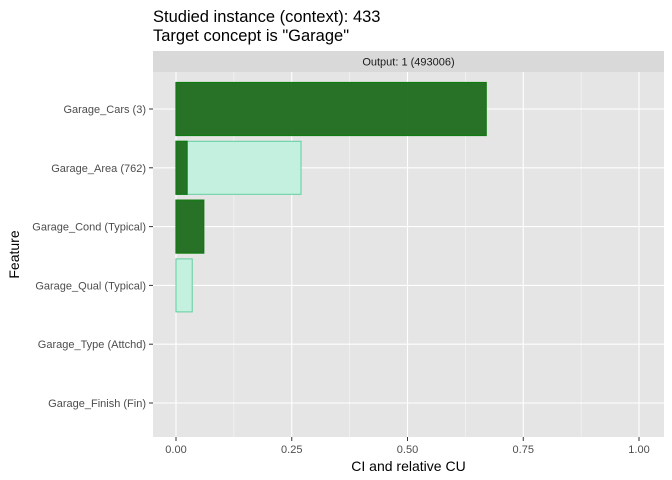 The height and width of the screenshot is (480, 672). What do you see at coordinates (291, 450) in the screenshot?
I see `x-tick-label: 0.25` at bounding box center [291, 450].